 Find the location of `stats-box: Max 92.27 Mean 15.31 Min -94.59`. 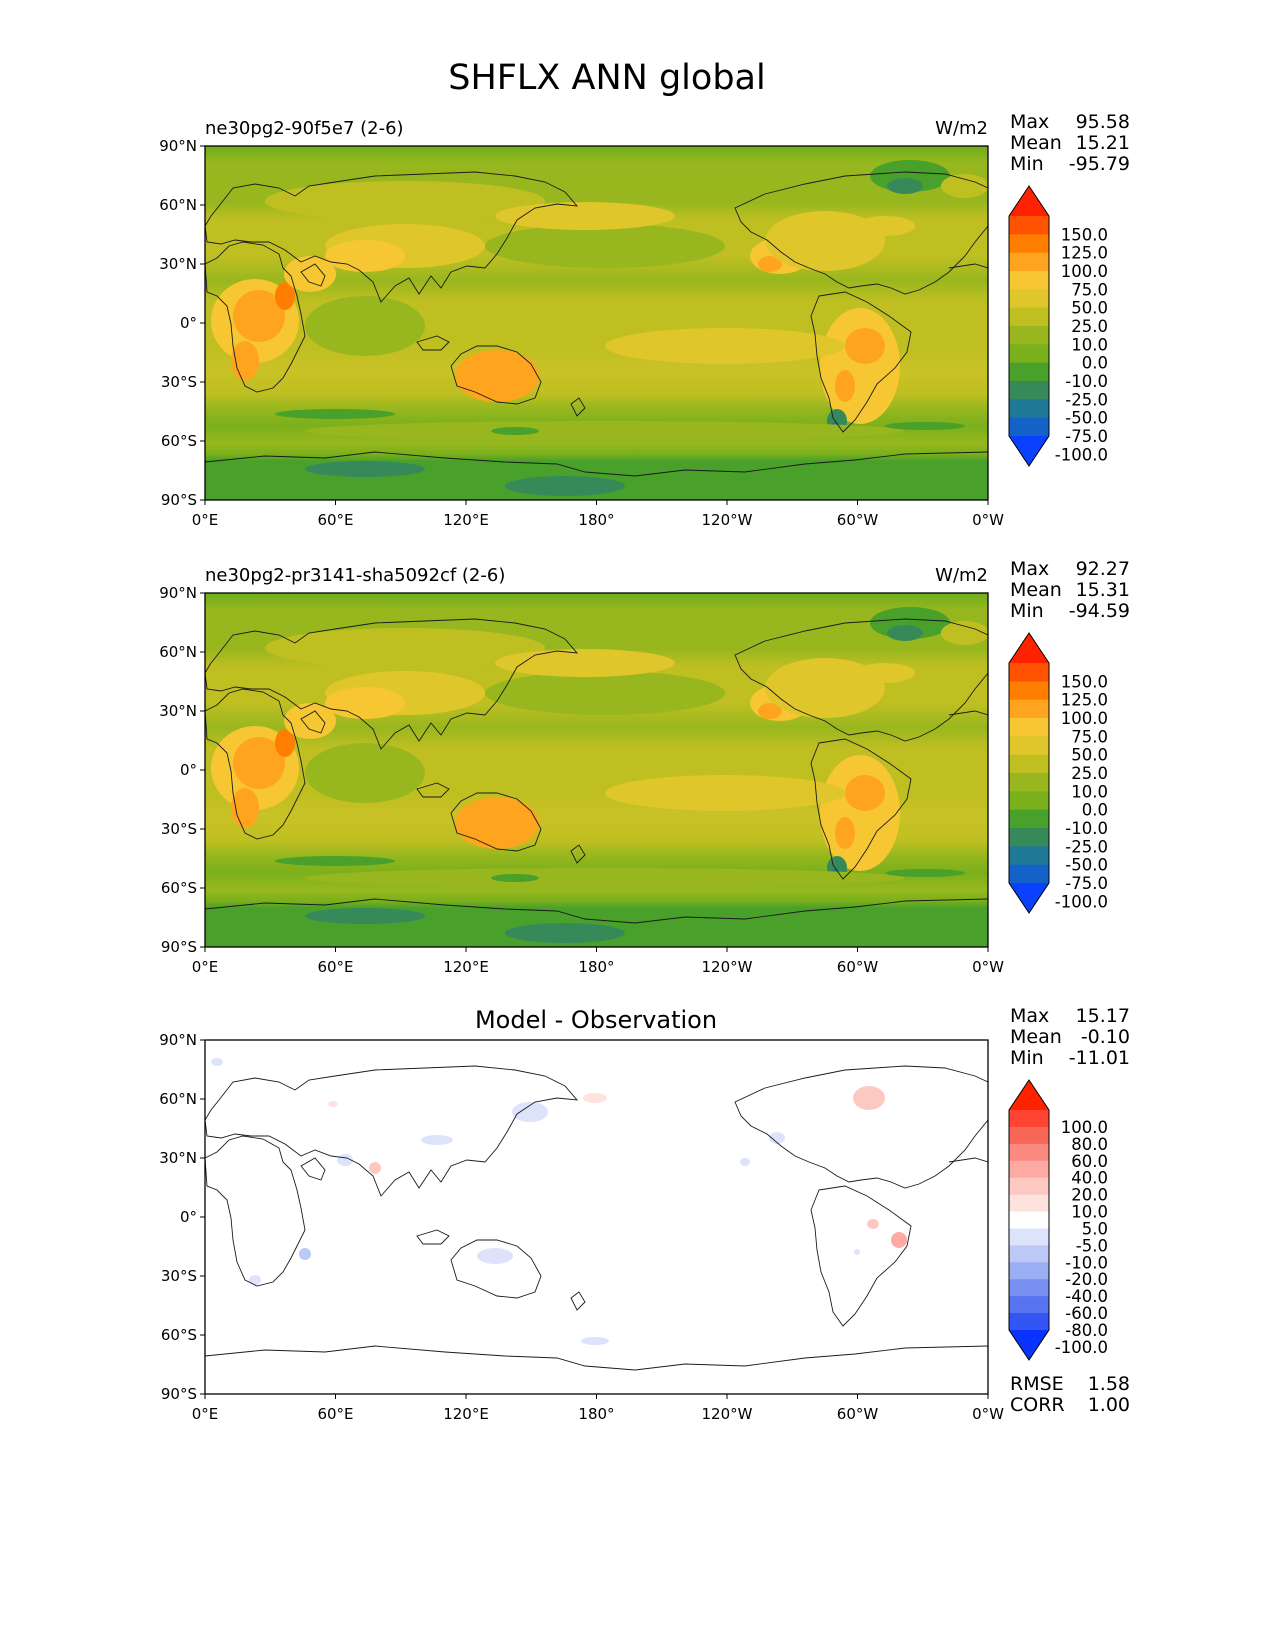

stats-box: Max 92.27 Mean 15.31 Min -94.59 is located at coordinates (1070, 590).